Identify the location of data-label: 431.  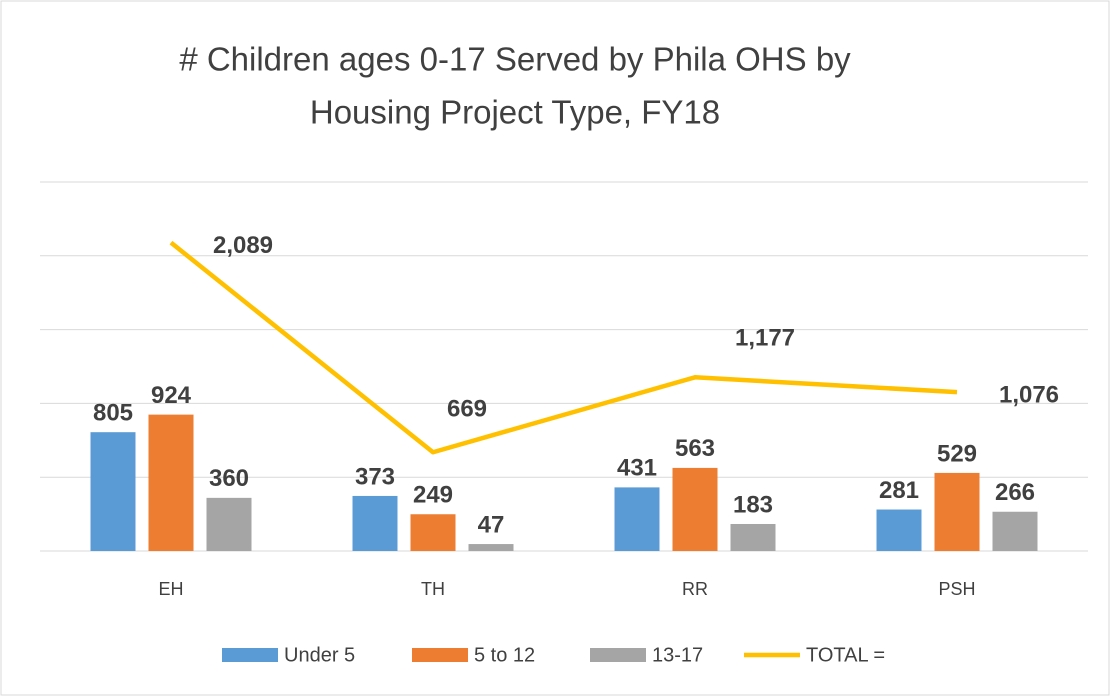
(637, 468).